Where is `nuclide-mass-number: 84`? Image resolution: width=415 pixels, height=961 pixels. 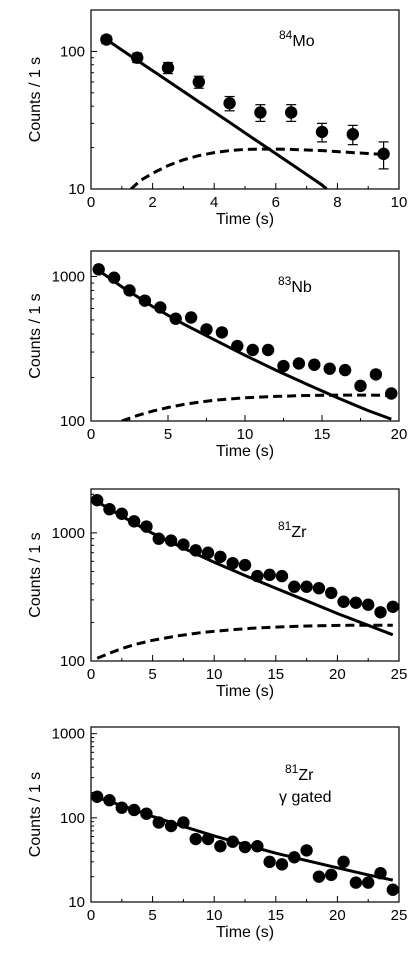 nuclide-mass-number: 84 is located at coordinates (286, 35).